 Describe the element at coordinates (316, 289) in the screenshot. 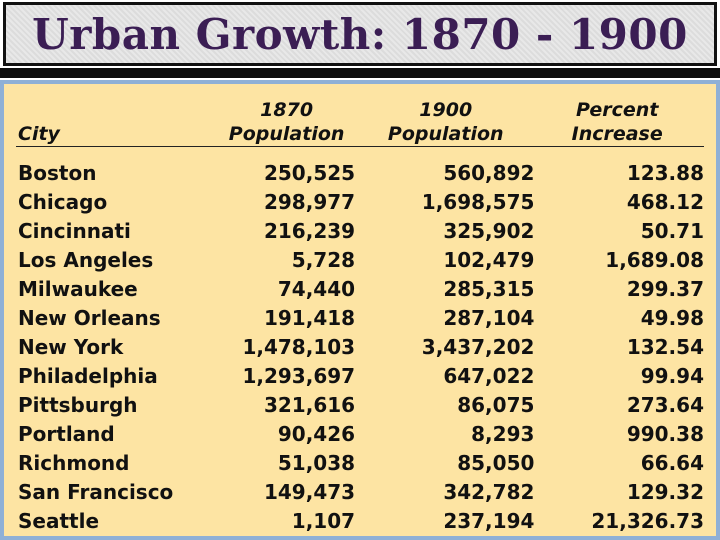

I see `population-1870-cell: 74,440` at that location.